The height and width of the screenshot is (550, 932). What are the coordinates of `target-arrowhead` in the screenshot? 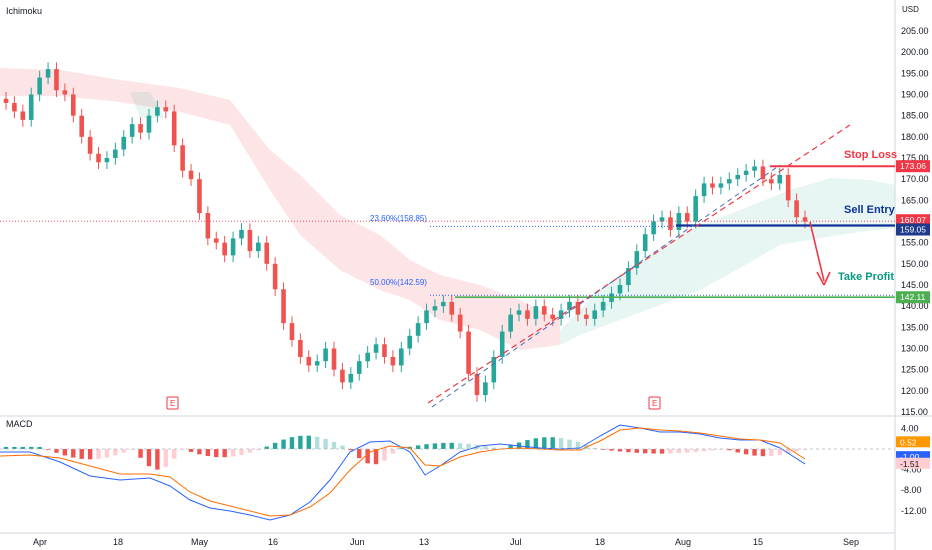 It's located at (823, 278).